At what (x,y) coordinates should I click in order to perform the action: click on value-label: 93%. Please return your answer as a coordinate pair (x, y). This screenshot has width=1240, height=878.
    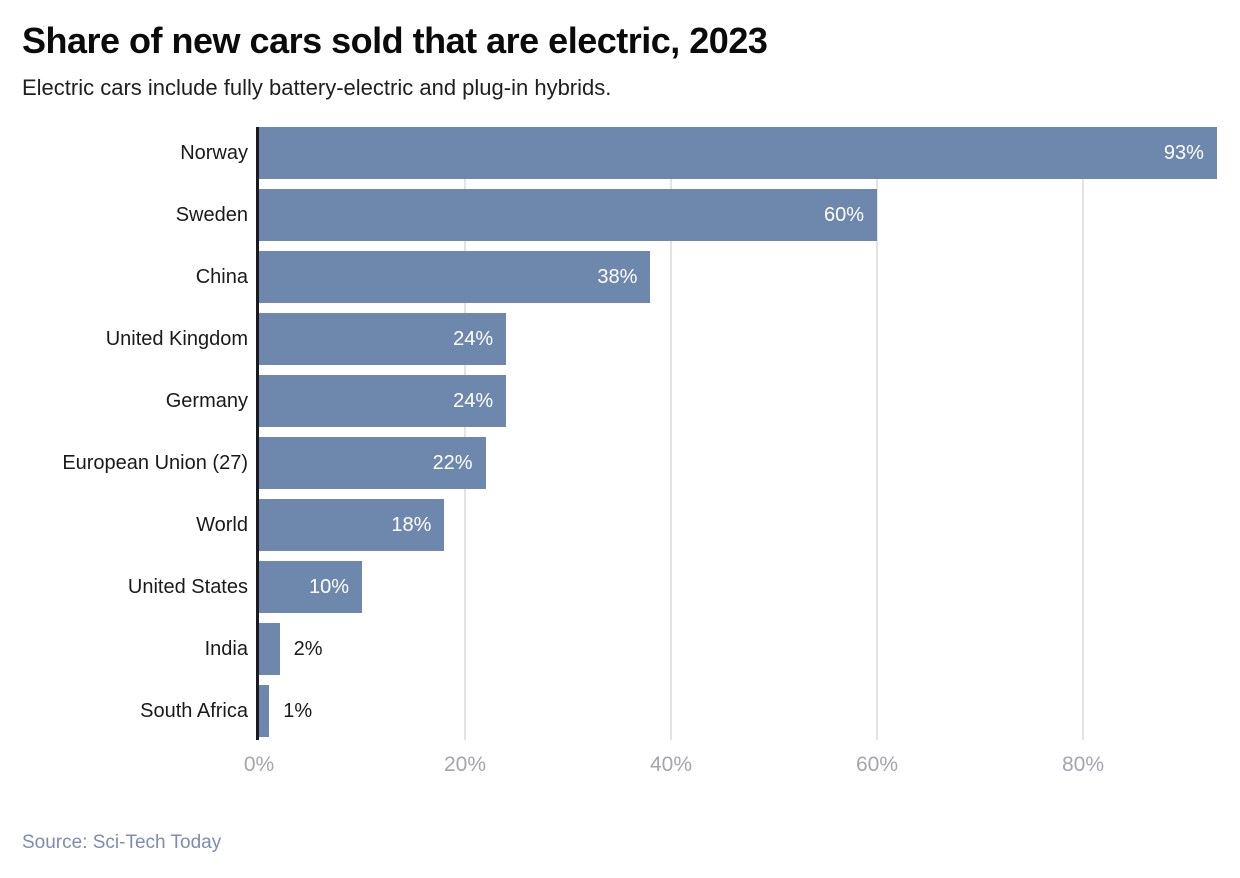
    Looking at the image, I should click on (1183, 152).